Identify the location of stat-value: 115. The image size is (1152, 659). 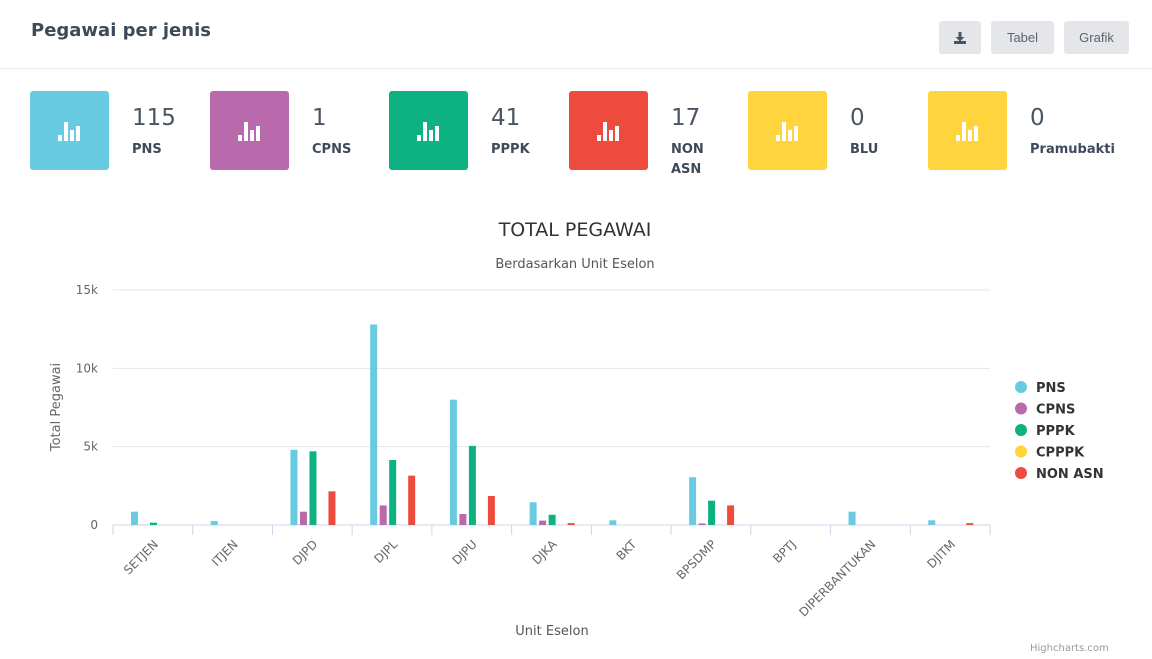
(154, 118).